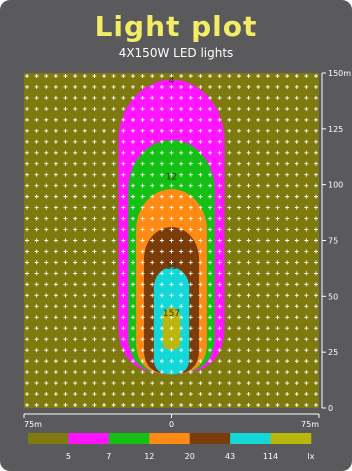 This screenshot has height=471, width=352. Describe the element at coordinates (171, 178) in the screenshot. I see `value-label-1: 12` at that location.